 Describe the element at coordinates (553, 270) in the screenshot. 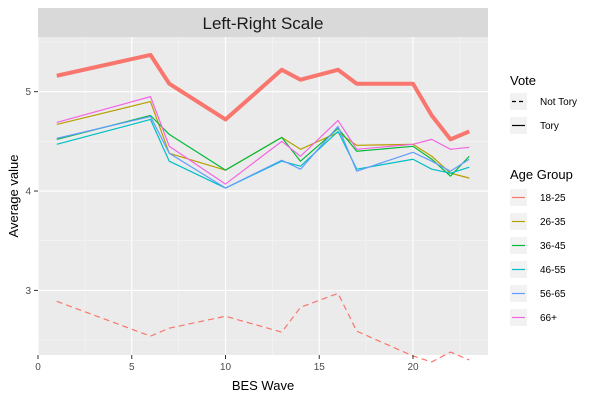

I see `legend-age-entry-46-55: 46-55` at that location.